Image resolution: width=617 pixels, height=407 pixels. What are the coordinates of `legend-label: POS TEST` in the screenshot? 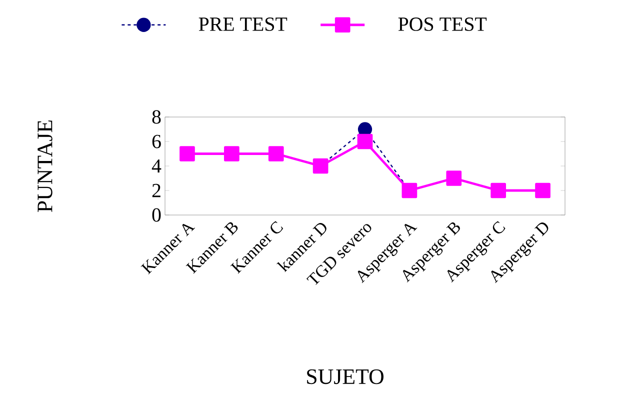 It's located at (442, 24).